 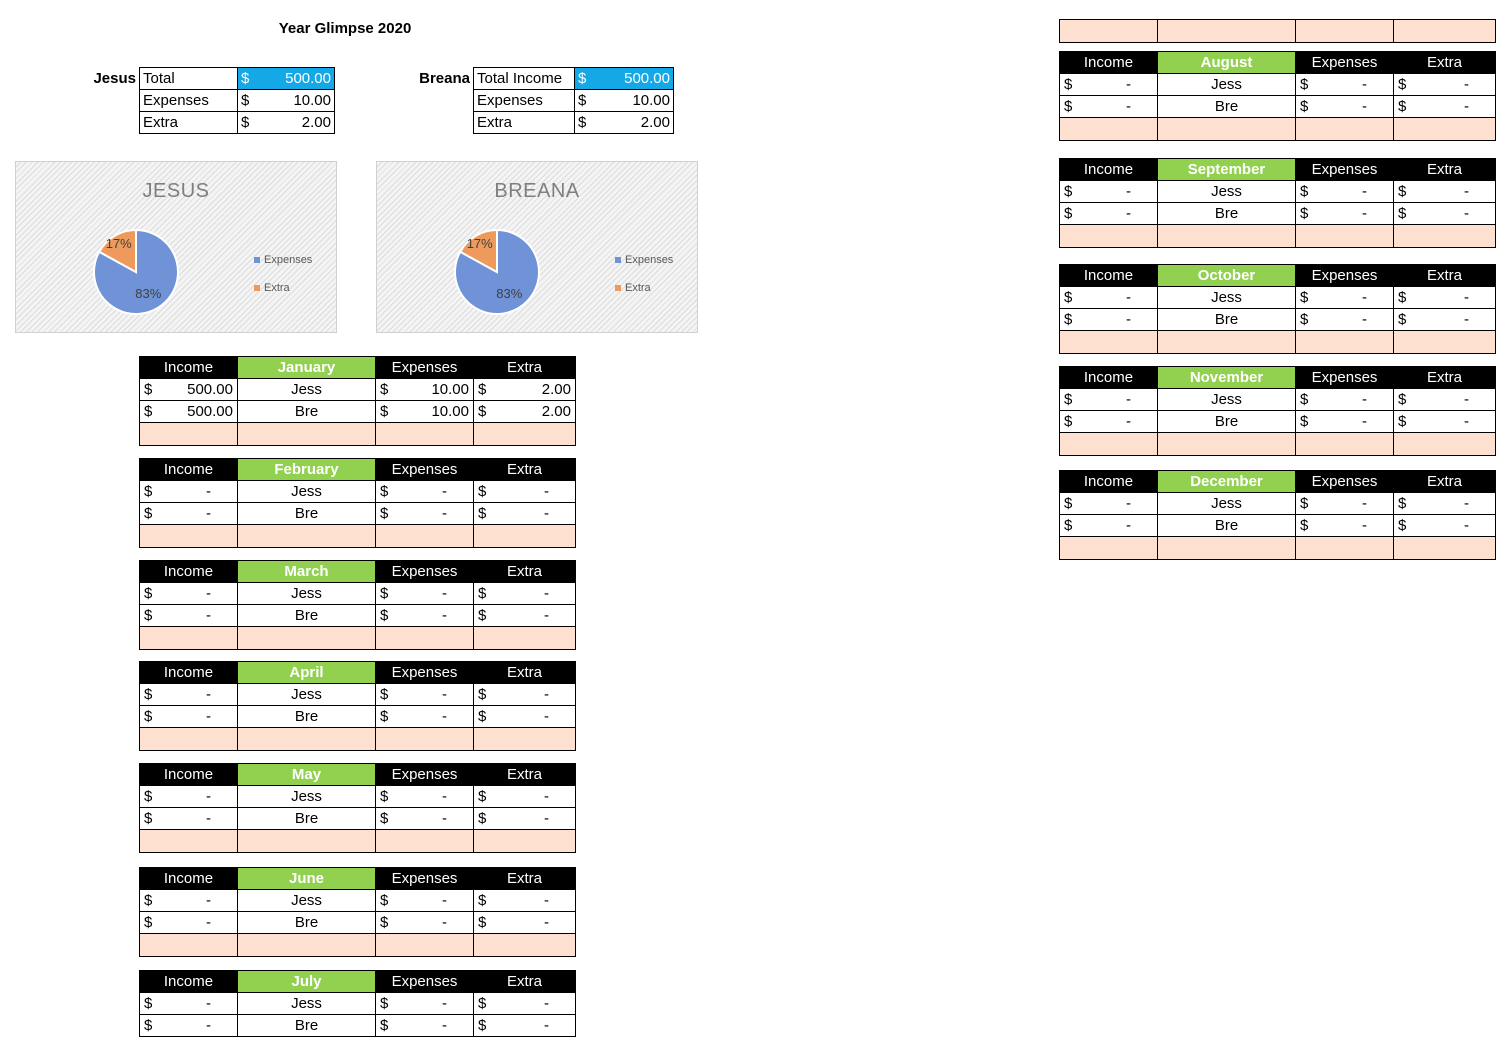 I want to click on chart-panel-jesus: JESUS Expenses Extra 83% 17%, so click(x=176, y=247).